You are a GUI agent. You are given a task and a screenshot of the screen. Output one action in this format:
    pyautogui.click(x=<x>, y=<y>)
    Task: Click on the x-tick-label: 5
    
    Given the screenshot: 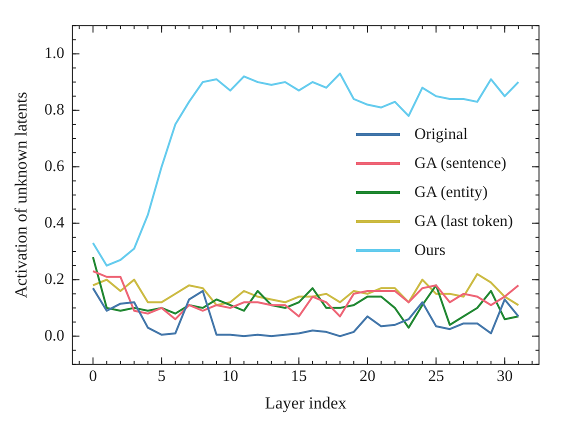 What is the action you would take?
    pyautogui.click(x=162, y=377)
    